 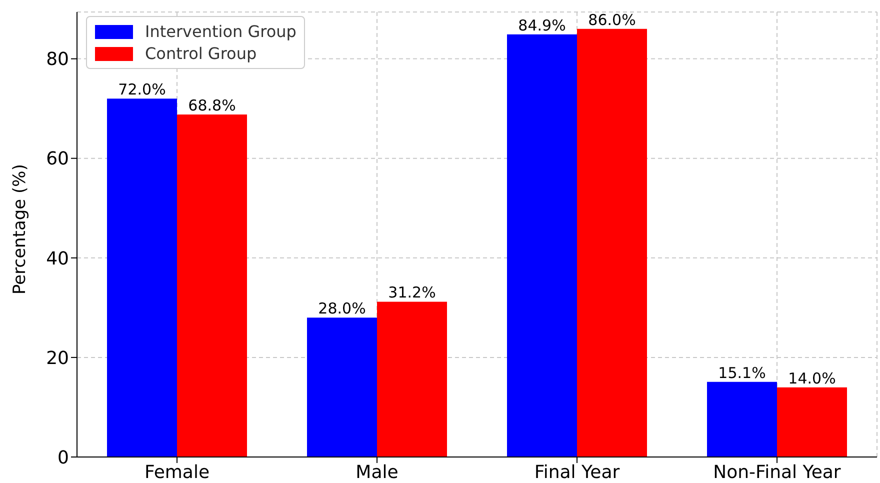 What do you see at coordinates (412, 293) in the screenshot?
I see `data-label: 31.2%` at bounding box center [412, 293].